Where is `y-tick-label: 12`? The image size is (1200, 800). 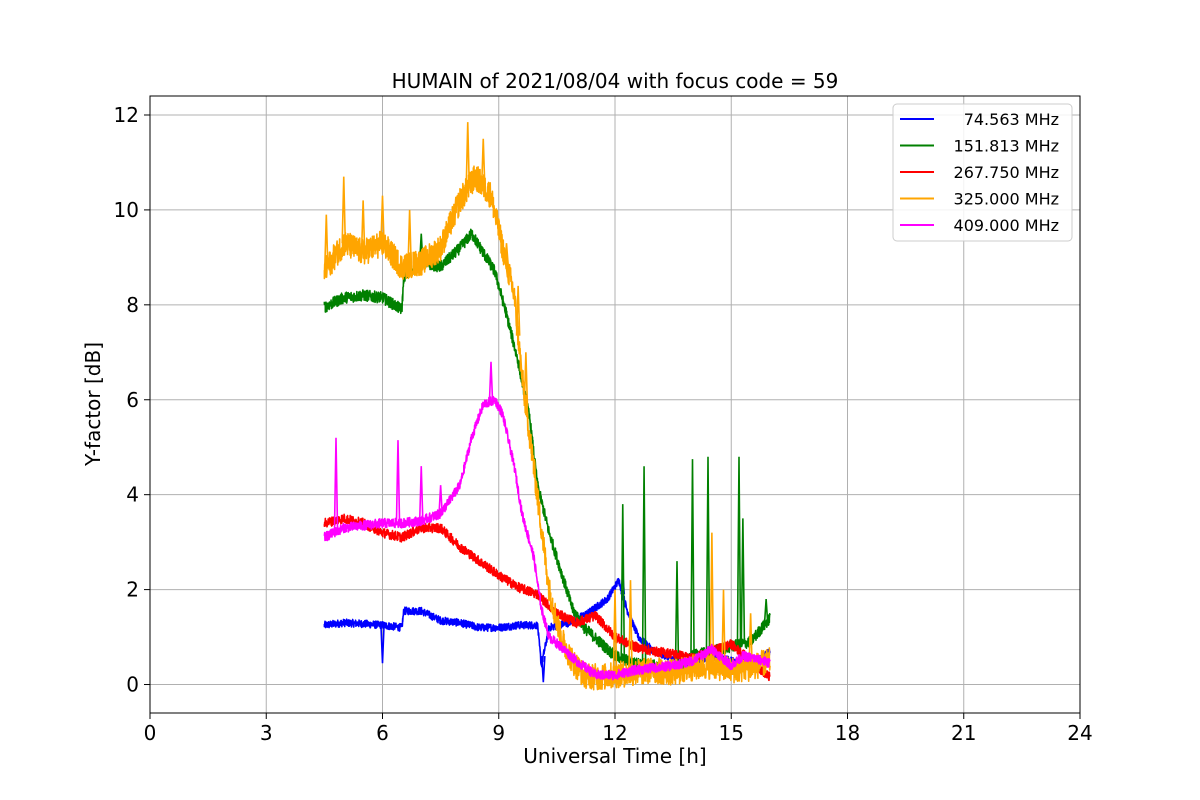
y-tick-label: 12 is located at coordinates (126, 115).